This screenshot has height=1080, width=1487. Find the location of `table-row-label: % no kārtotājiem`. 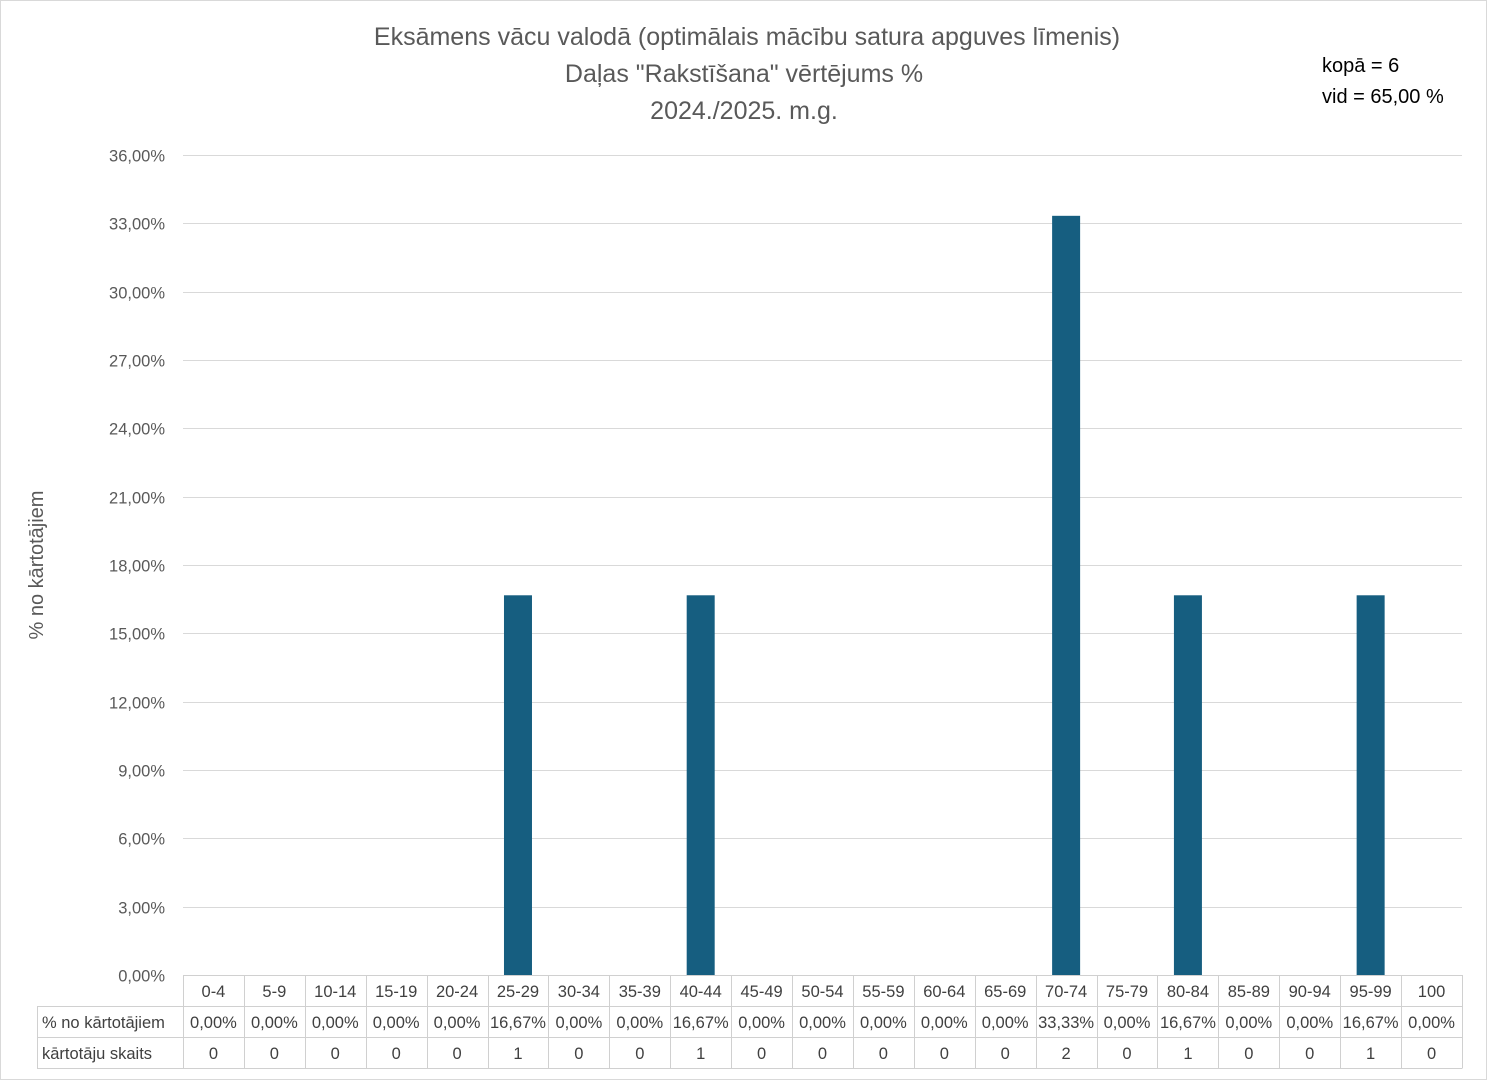

table-row-label: % no kārtotājiem is located at coordinates (103, 1023).